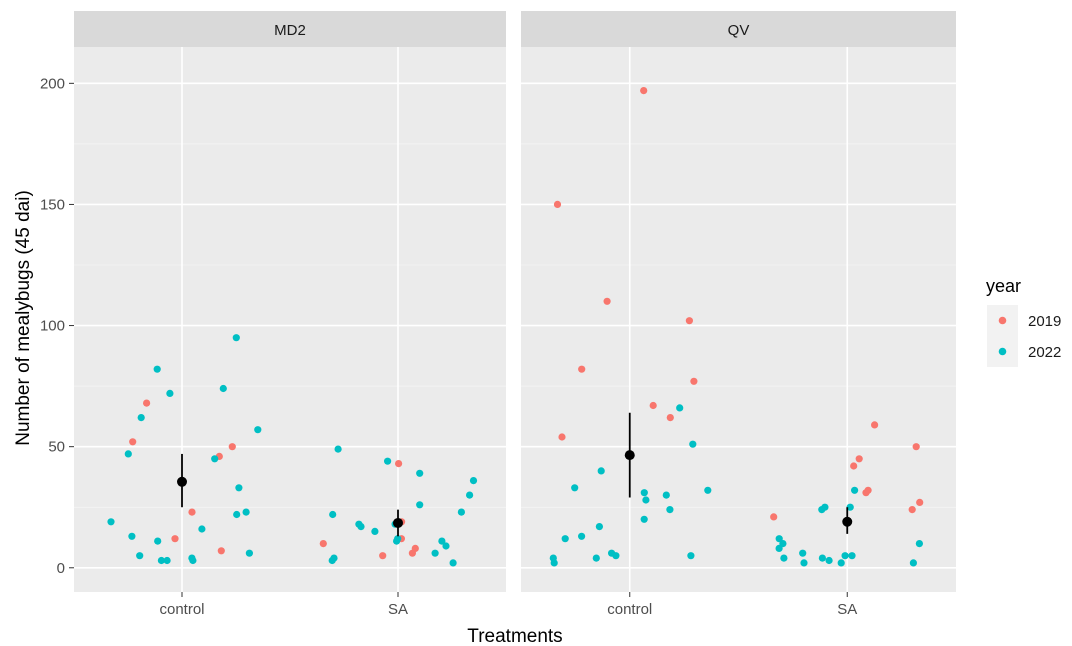 This screenshot has width=1072, height=646. I want to click on y-axis-title: Number of mealybugs (45 dai), so click(23, 318).